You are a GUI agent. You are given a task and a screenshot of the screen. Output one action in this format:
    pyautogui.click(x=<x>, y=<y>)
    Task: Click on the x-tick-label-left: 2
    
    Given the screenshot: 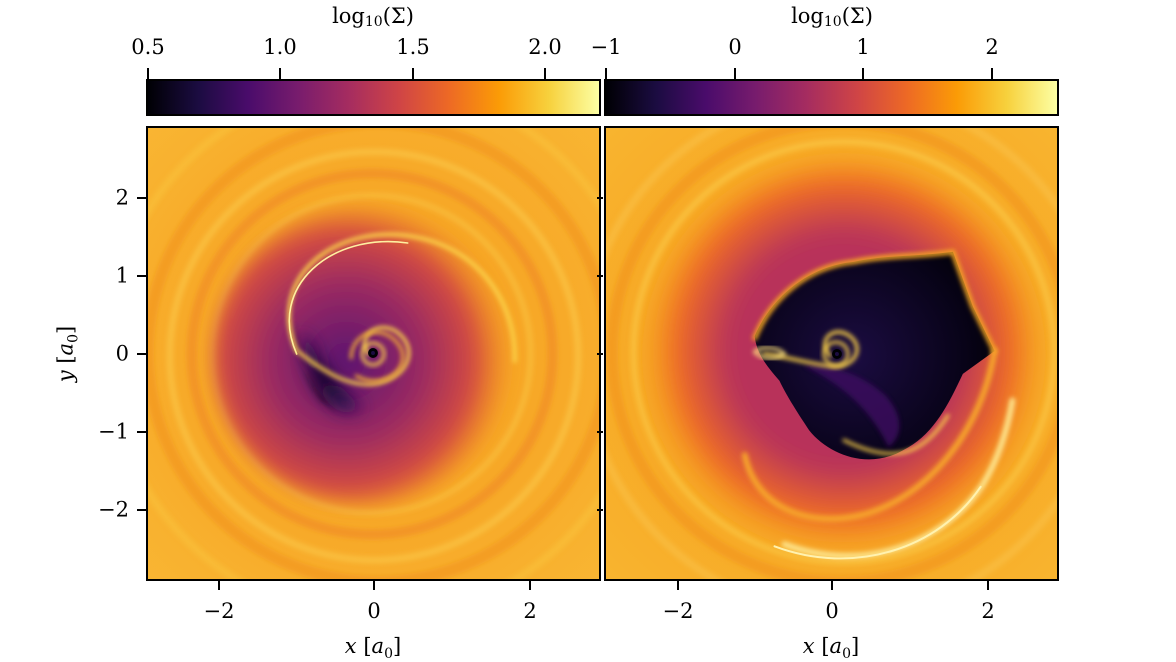 What is the action you would take?
    pyautogui.click(x=530, y=611)
    